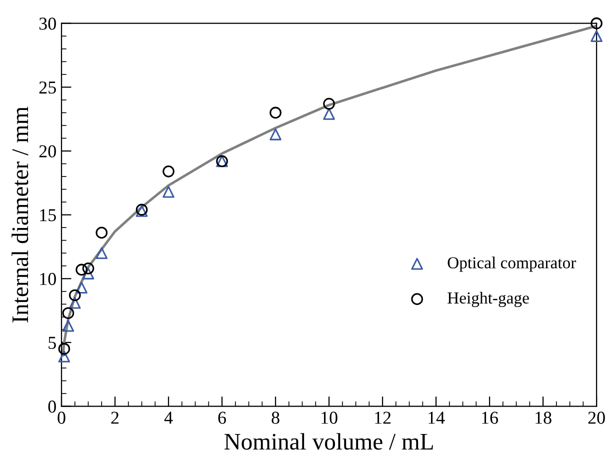  I want to click on y-tick-label: 5, so click(52, 342).